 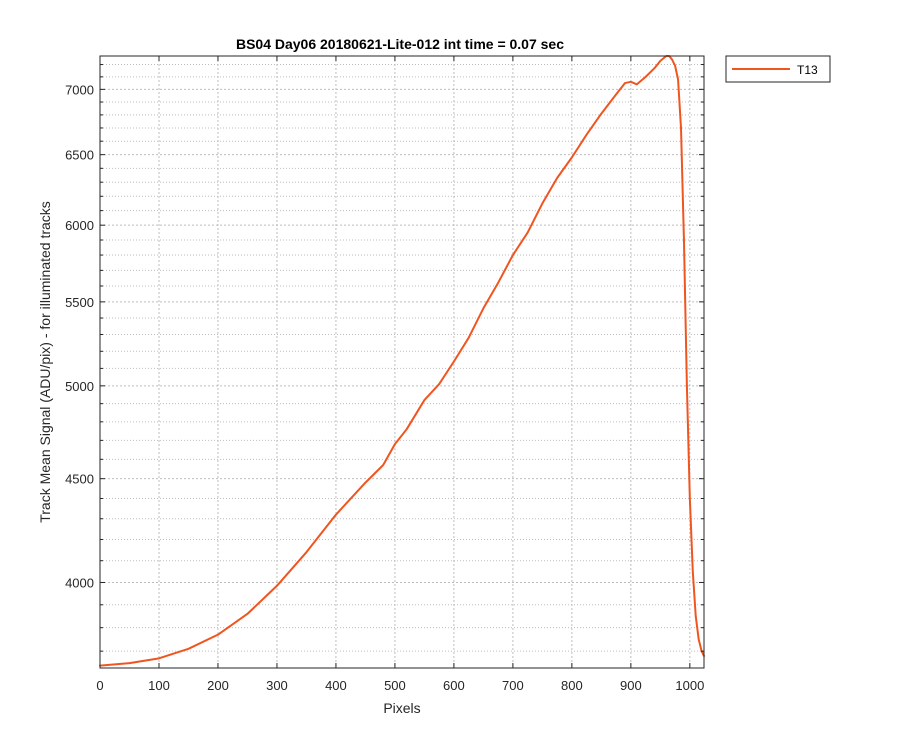 I want to click on x-tick-label: 400, so click(x=336, y=685).